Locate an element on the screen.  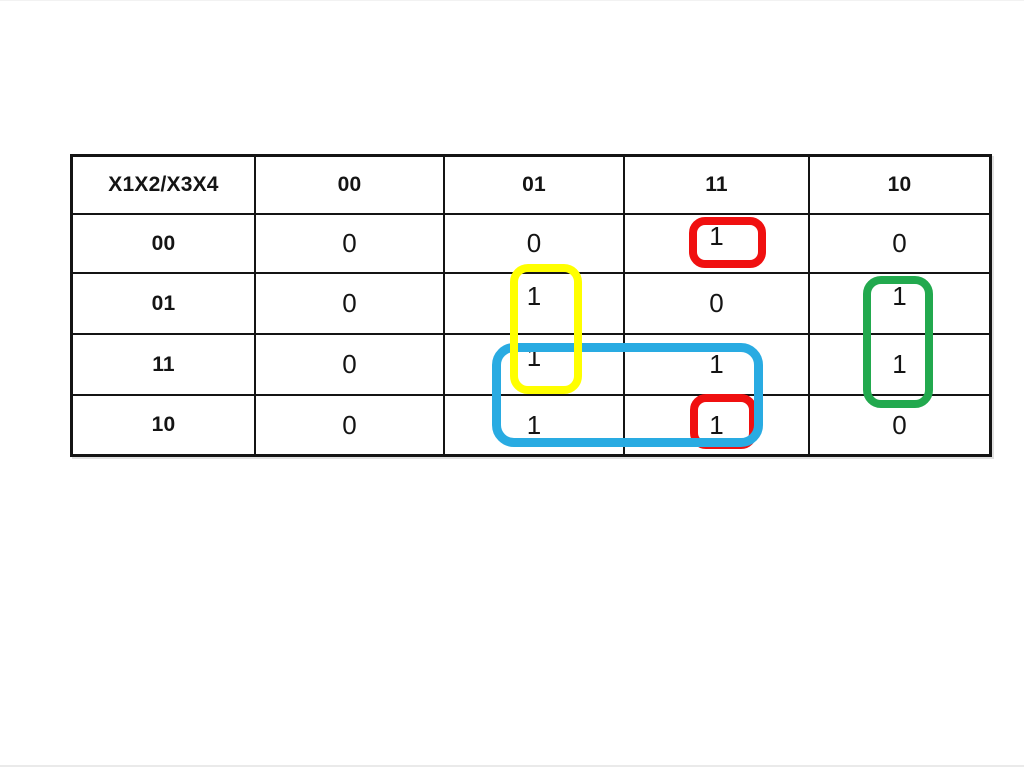
kmap-col-header-11: 11 is located at coordinates (717, 186).